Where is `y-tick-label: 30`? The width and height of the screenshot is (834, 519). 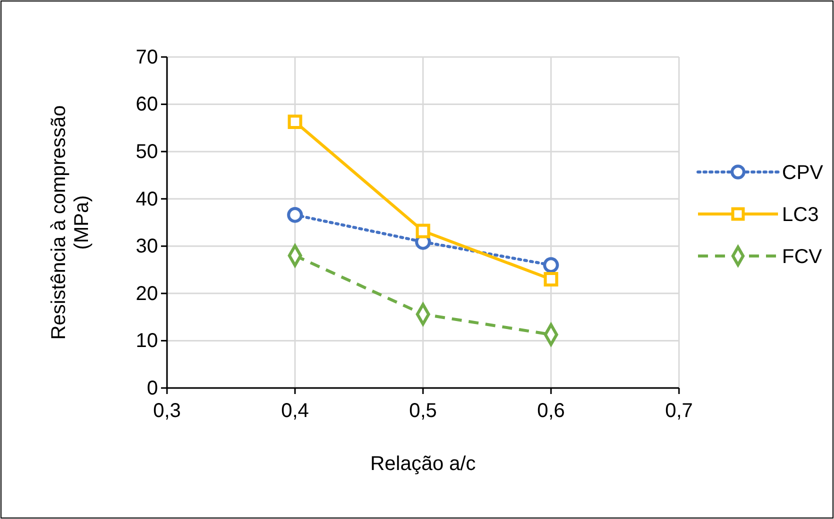
y-tick-label: 30 is located at coordinates (147, 247).